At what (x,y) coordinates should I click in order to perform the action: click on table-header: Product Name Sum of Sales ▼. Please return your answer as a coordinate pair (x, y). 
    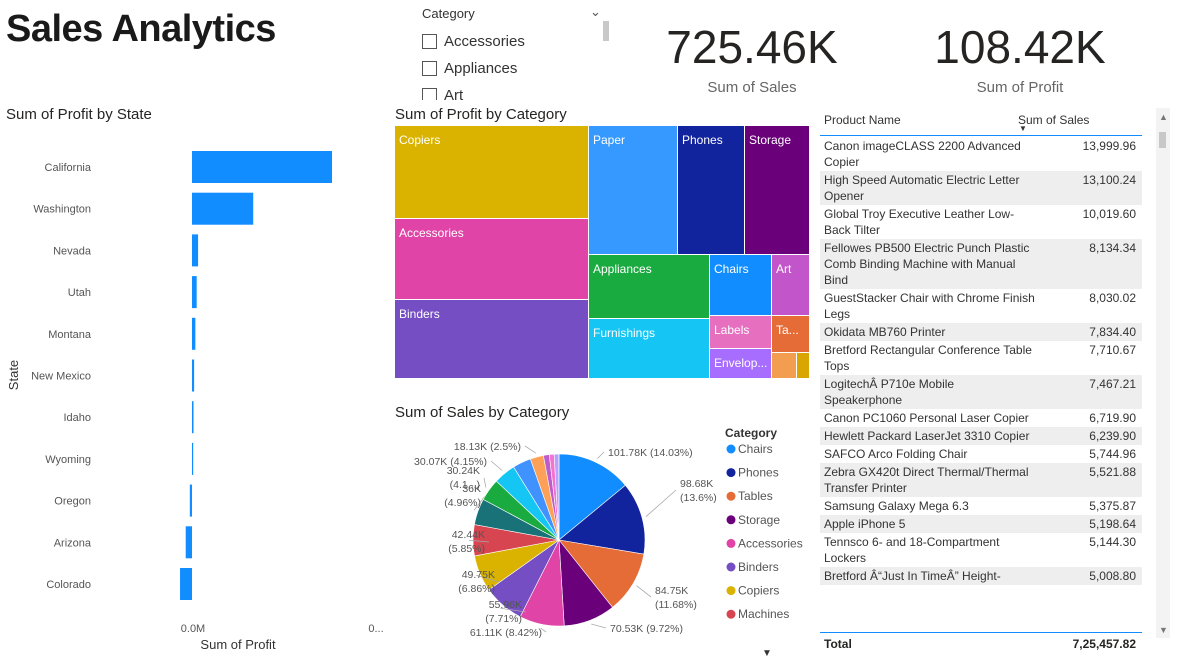
    Looking at the image, I should click on (981, 122).